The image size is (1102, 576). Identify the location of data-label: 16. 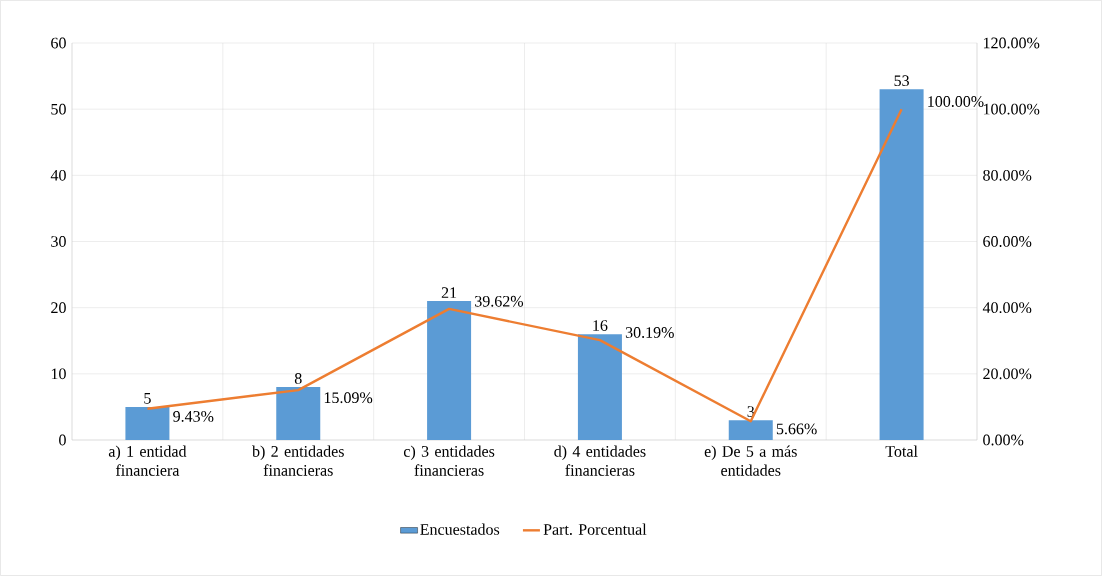
(600, 325).